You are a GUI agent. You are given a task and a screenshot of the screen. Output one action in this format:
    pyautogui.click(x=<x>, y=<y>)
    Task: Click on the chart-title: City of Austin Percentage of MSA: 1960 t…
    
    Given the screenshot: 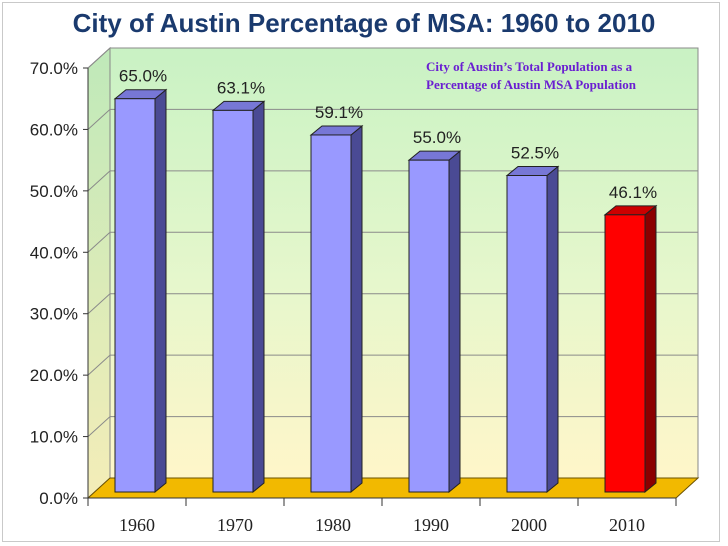 What is the action you would take?
    pyautogui.click(x=364, y=23)
    